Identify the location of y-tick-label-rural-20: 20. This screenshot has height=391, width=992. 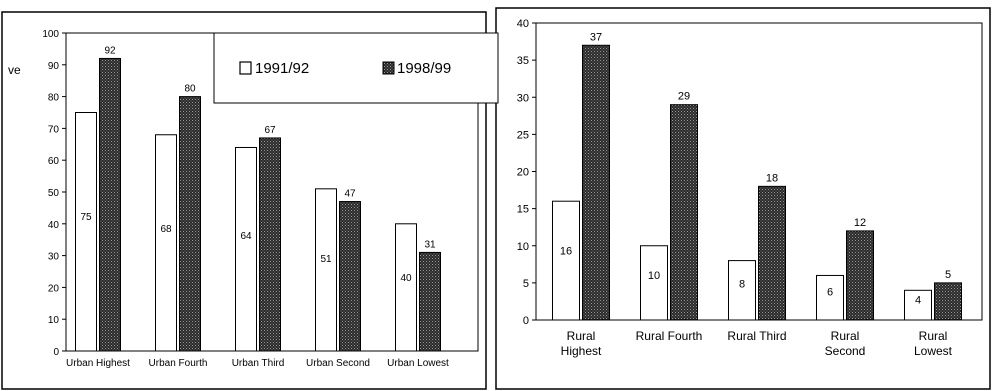
(523, 173).